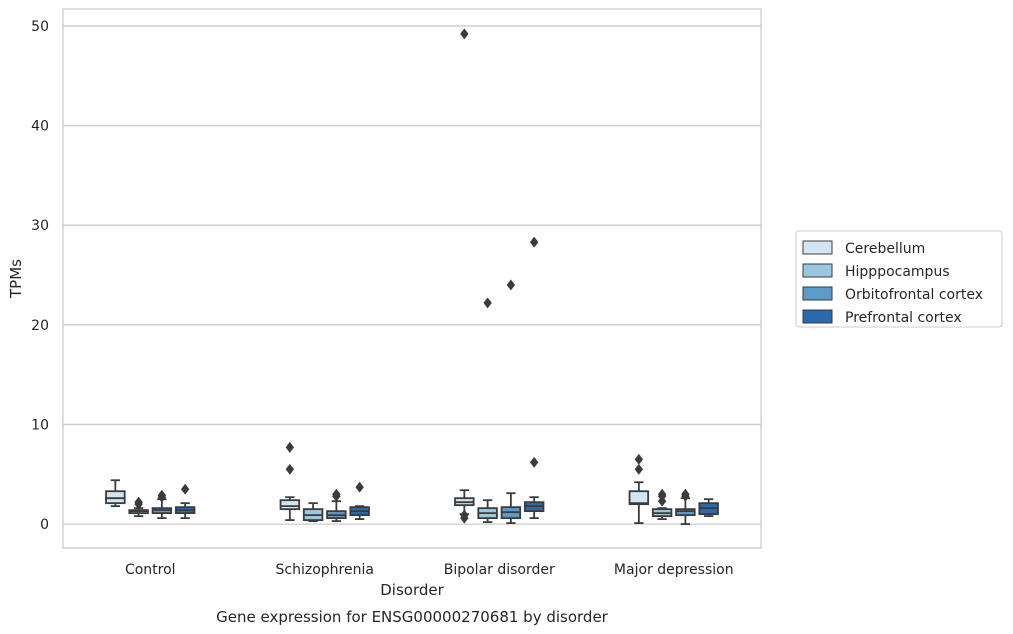  What do you see at coordinates (40, 27) in the screenshot?
I see `y-tick-label: 50` at bounding box center [40, 27].